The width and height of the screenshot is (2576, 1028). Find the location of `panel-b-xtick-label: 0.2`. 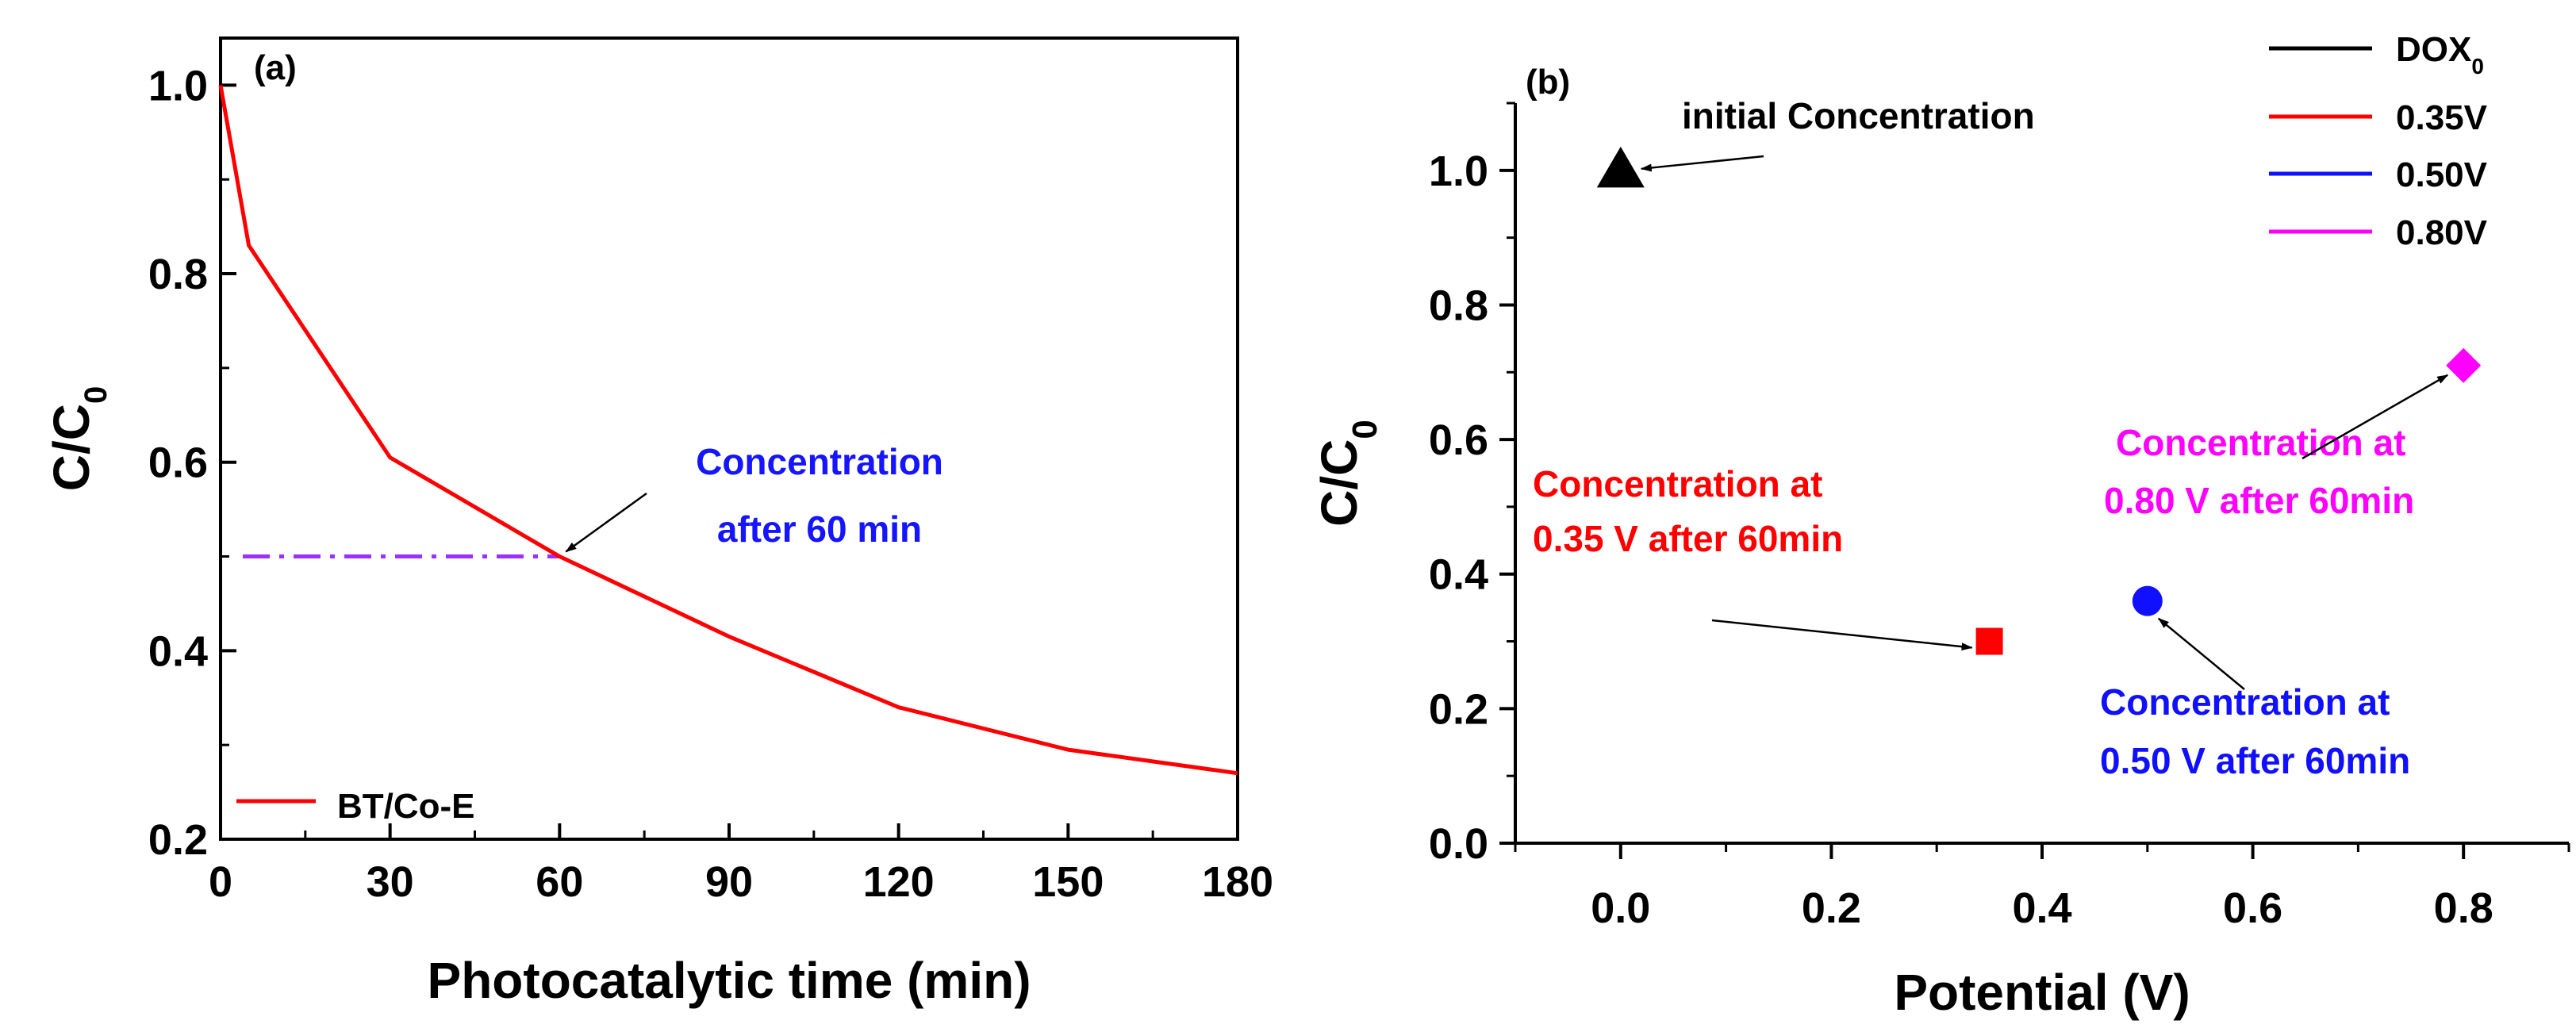

panel-b-xtick-label: 0.2 is located at coordinates (1831, 908).